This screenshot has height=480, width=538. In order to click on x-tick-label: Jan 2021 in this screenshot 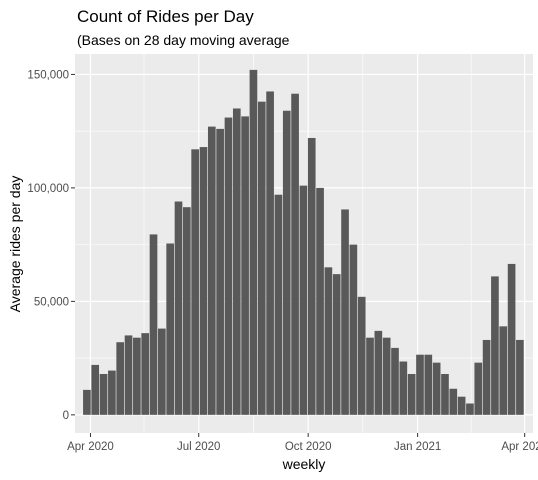, I will do `click(417, 447)`.